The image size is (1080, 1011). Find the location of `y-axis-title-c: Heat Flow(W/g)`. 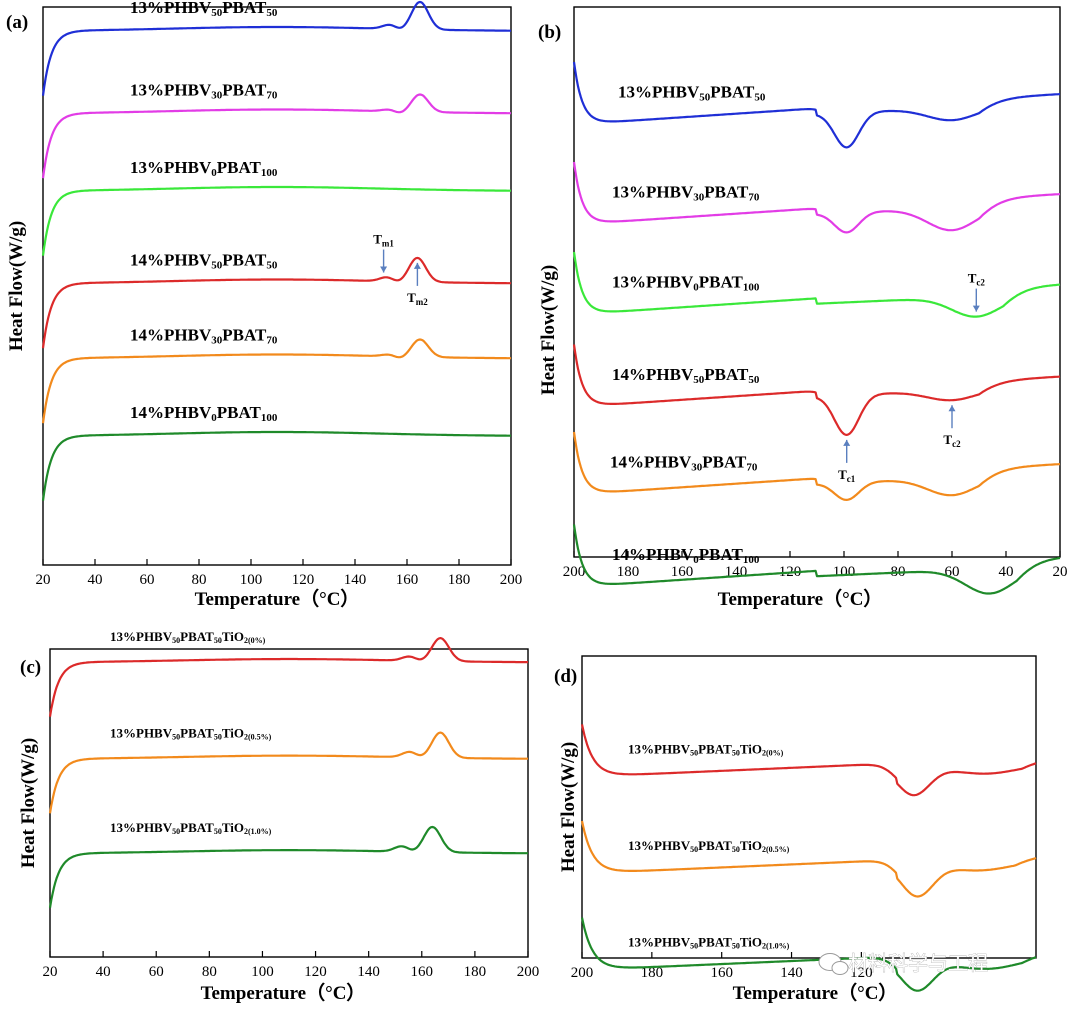

y-axis-title-c: Heat Flow(W/g) is located at coordinates (28, 803).